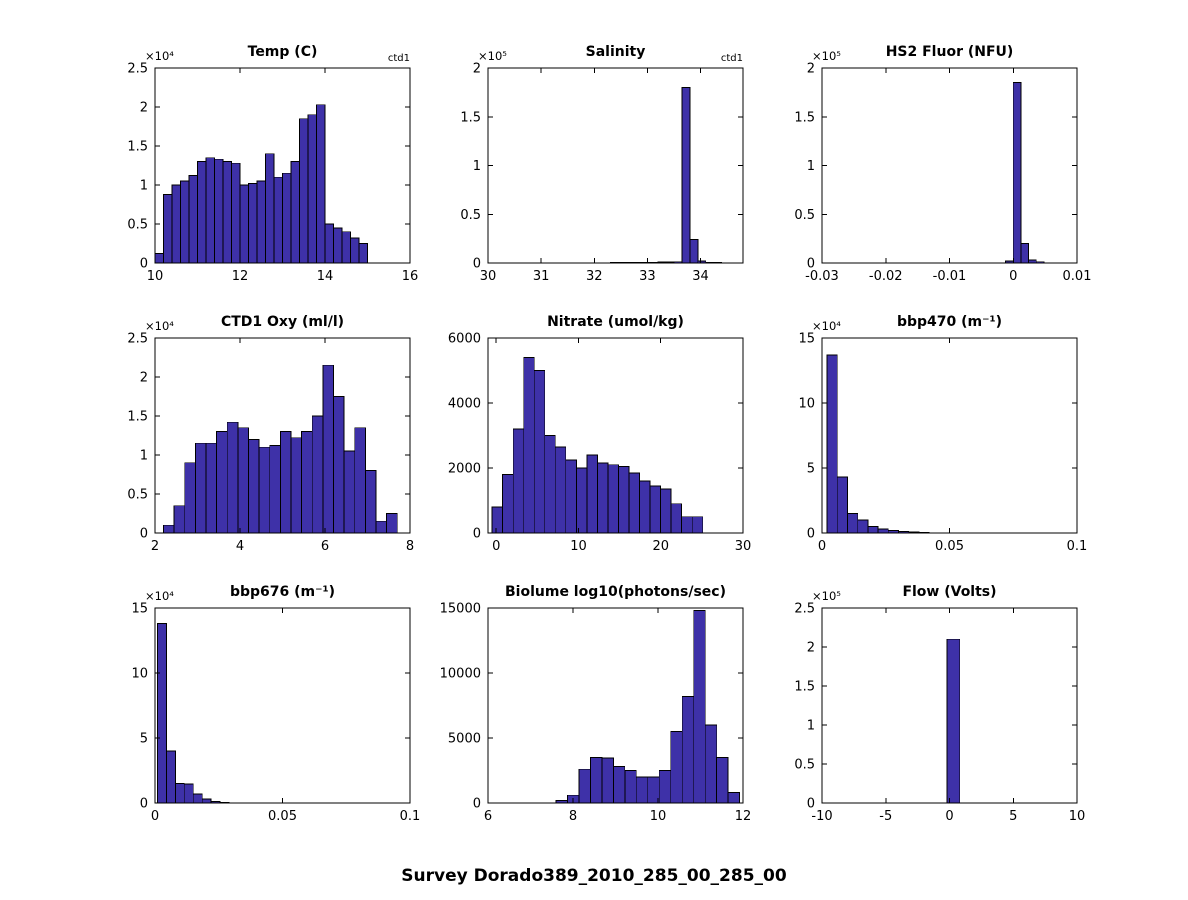  Describe the element at coordinates (806, 404) in the screenshot. I see `y-tick-label: 10` at that location.